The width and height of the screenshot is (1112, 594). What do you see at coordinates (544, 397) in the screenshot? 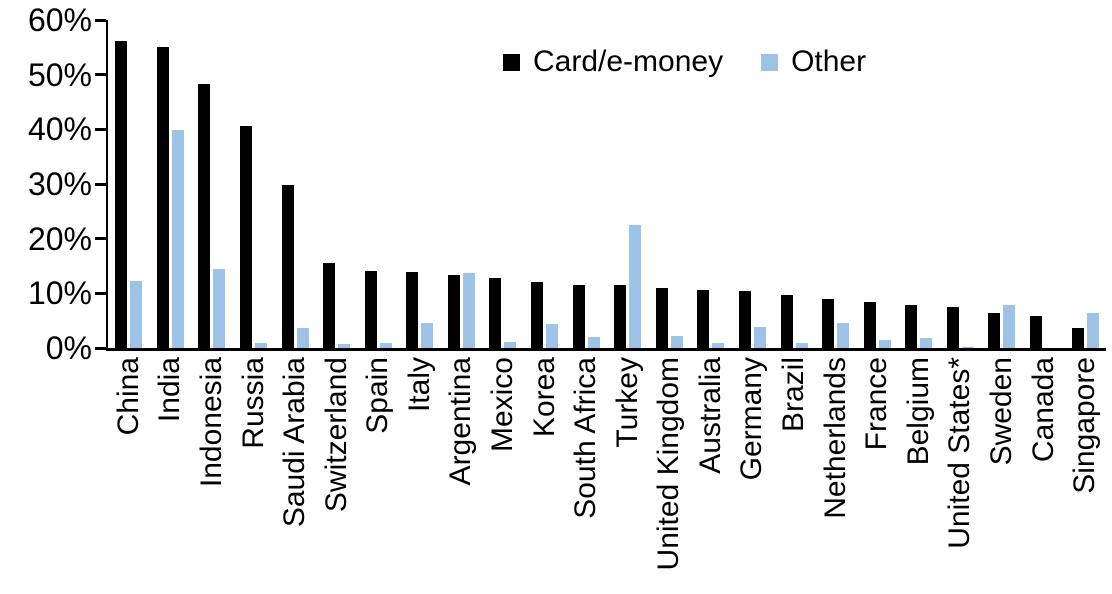
I see `x-axis-label: Korea` at bounding box center [544, 397].